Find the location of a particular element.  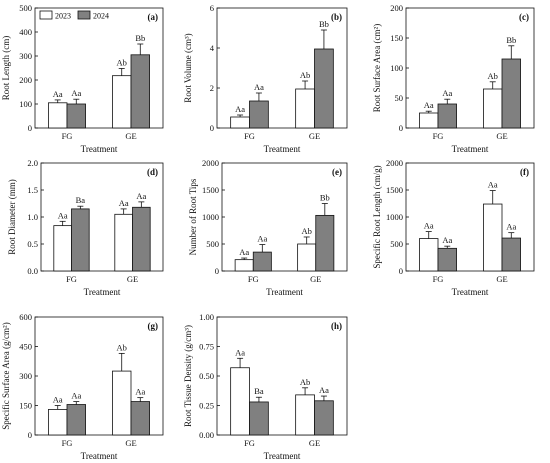

panel-e-x-axis-title: Treatment is located at coordinates (284, 292).